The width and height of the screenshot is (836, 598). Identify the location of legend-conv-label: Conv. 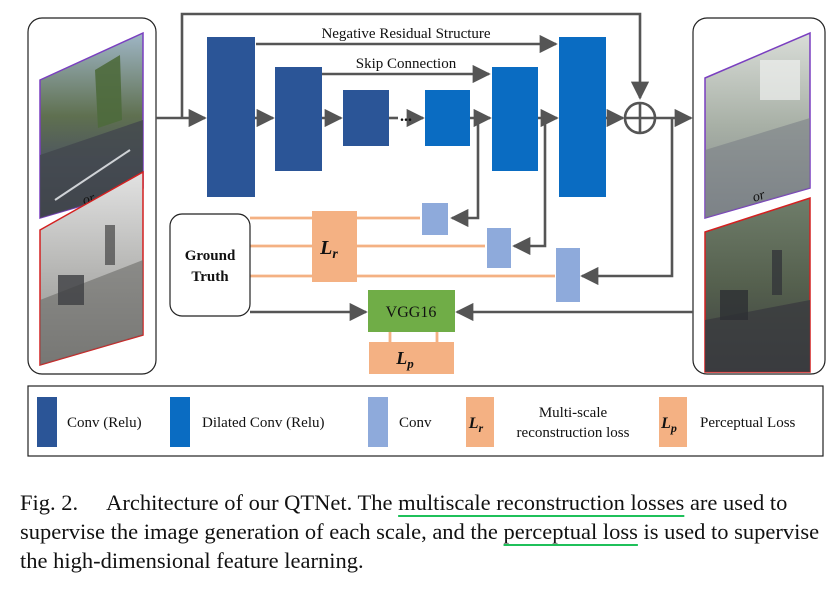
(415, 423).